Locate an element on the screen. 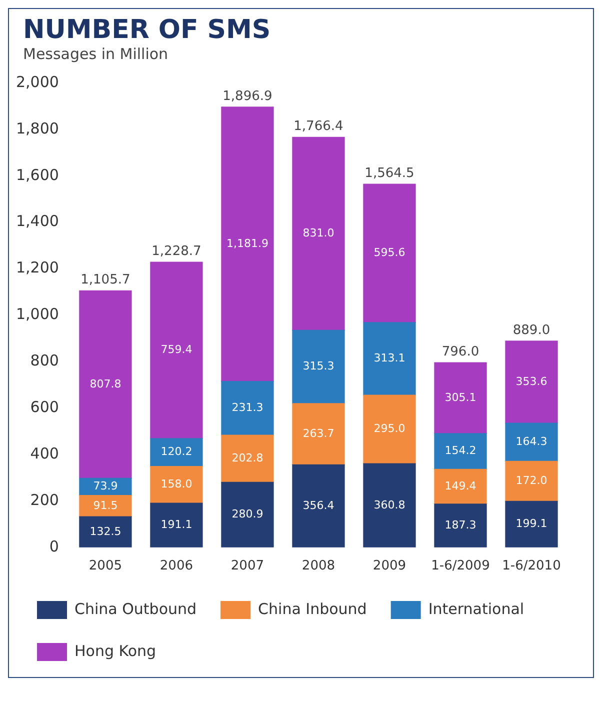 The height and width of the screenshot is (726, 604). data-label: 360.8 is located at coordinates (390, 505).